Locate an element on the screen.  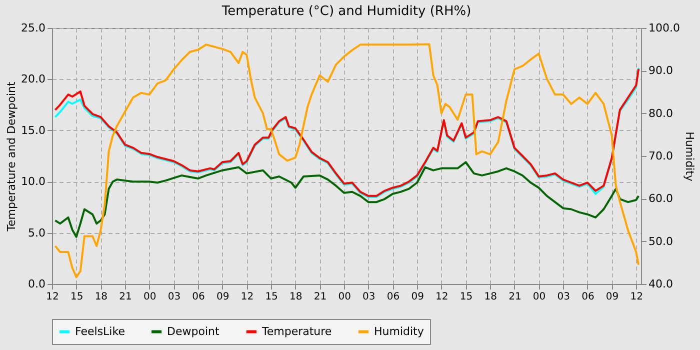
y2-tick-label: 100.0 is located at coordinates (664, 28).